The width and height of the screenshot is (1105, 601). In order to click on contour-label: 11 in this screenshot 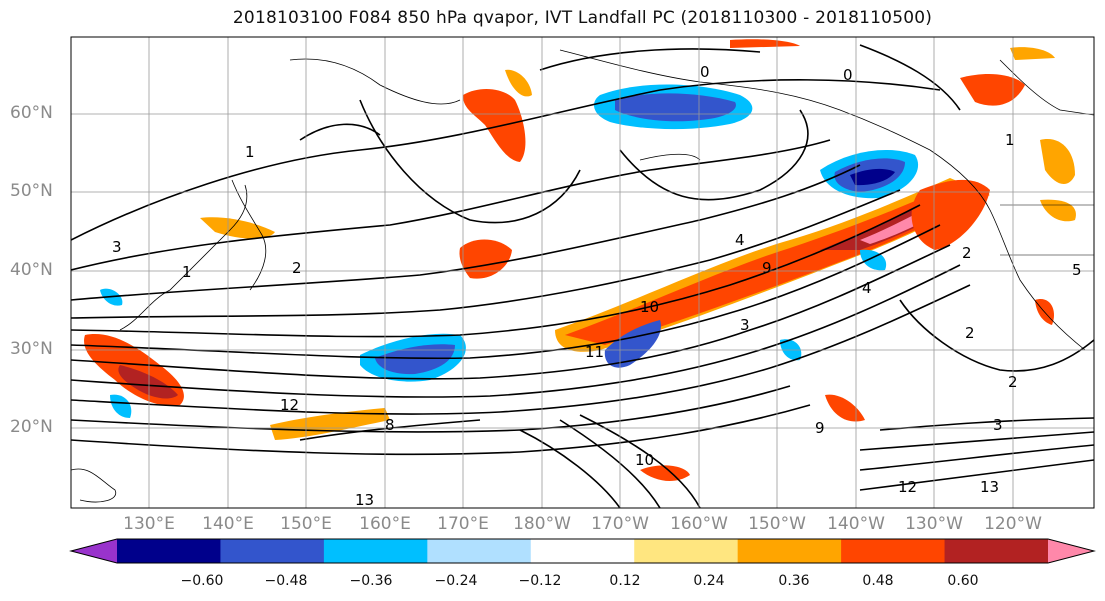, I will do `click(594, 352)`.